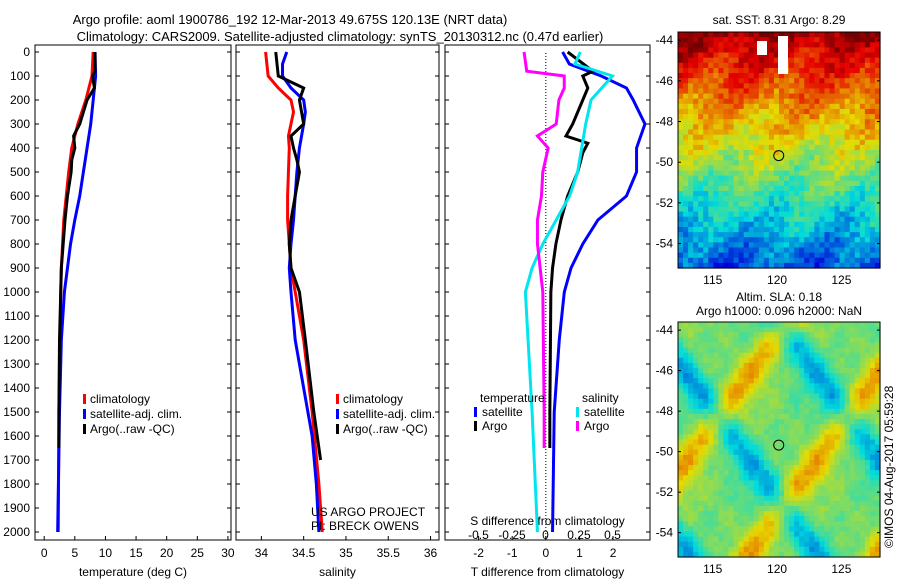 The image size is (900, 580). What do you see at coordinates (777, 280) in the screenshot?
I see `lon-tick-label: 120` at bounding box center [777, 280].